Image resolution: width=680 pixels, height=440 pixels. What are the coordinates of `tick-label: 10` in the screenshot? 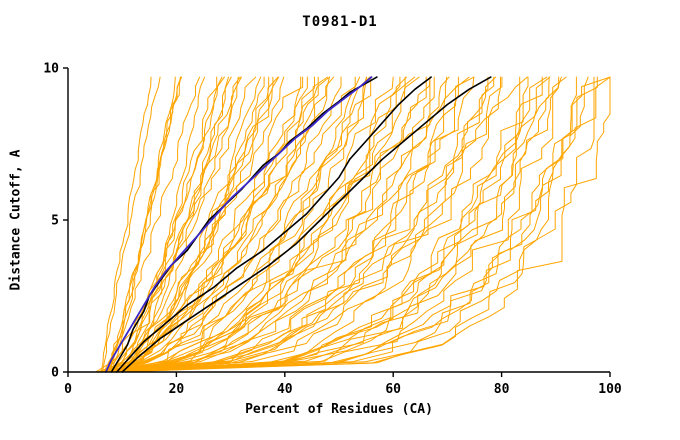 It's located at (51, 69).